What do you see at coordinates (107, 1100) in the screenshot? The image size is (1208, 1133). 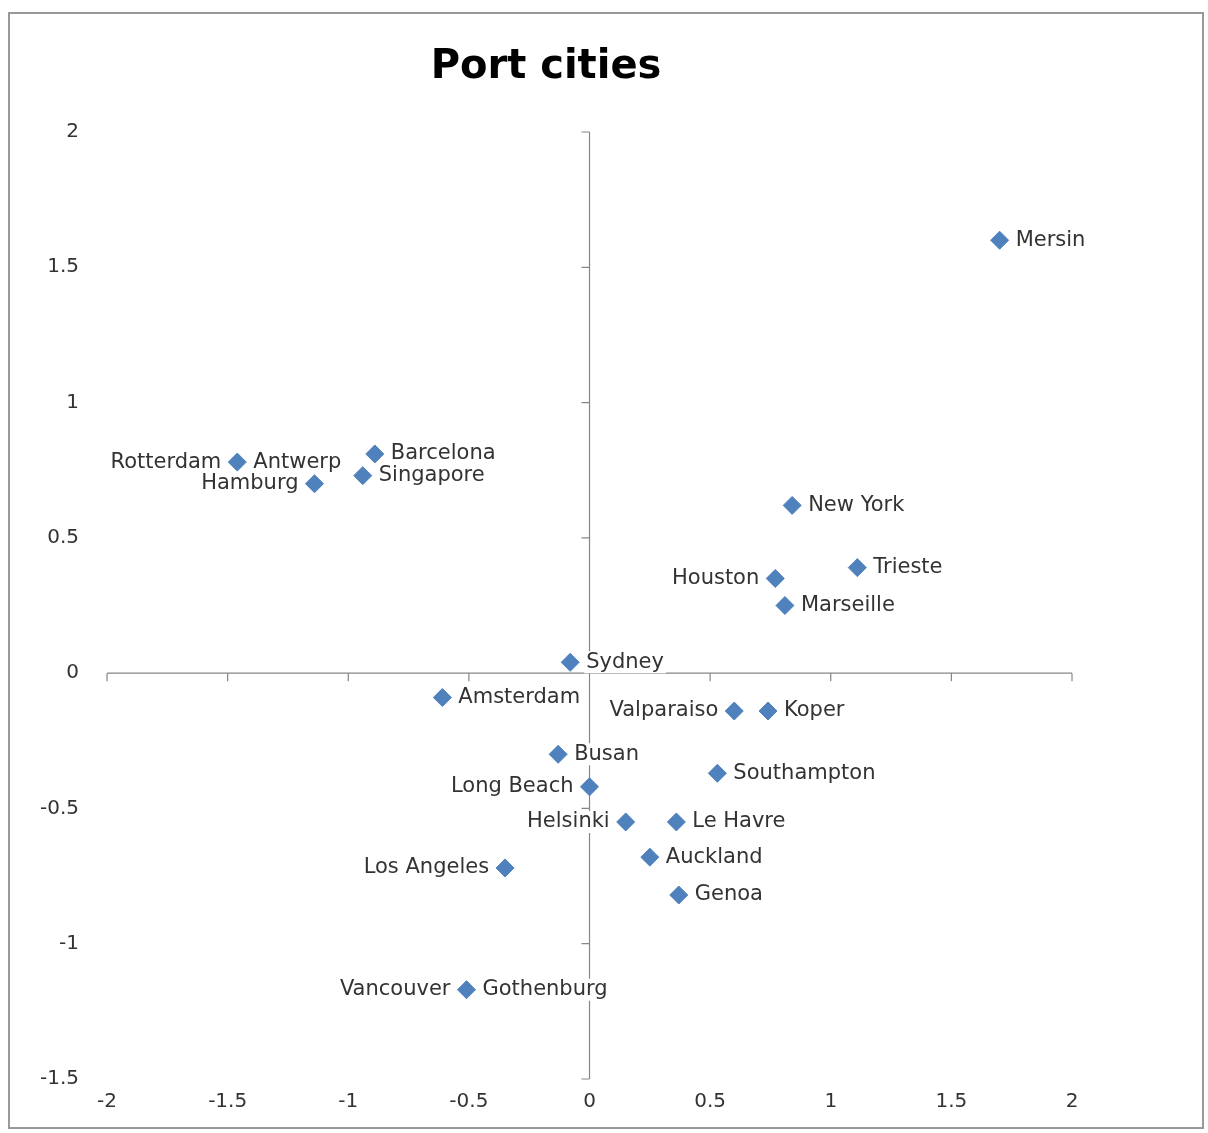 I see `x-tick-label: -2` at bounding box center [107, 1100].